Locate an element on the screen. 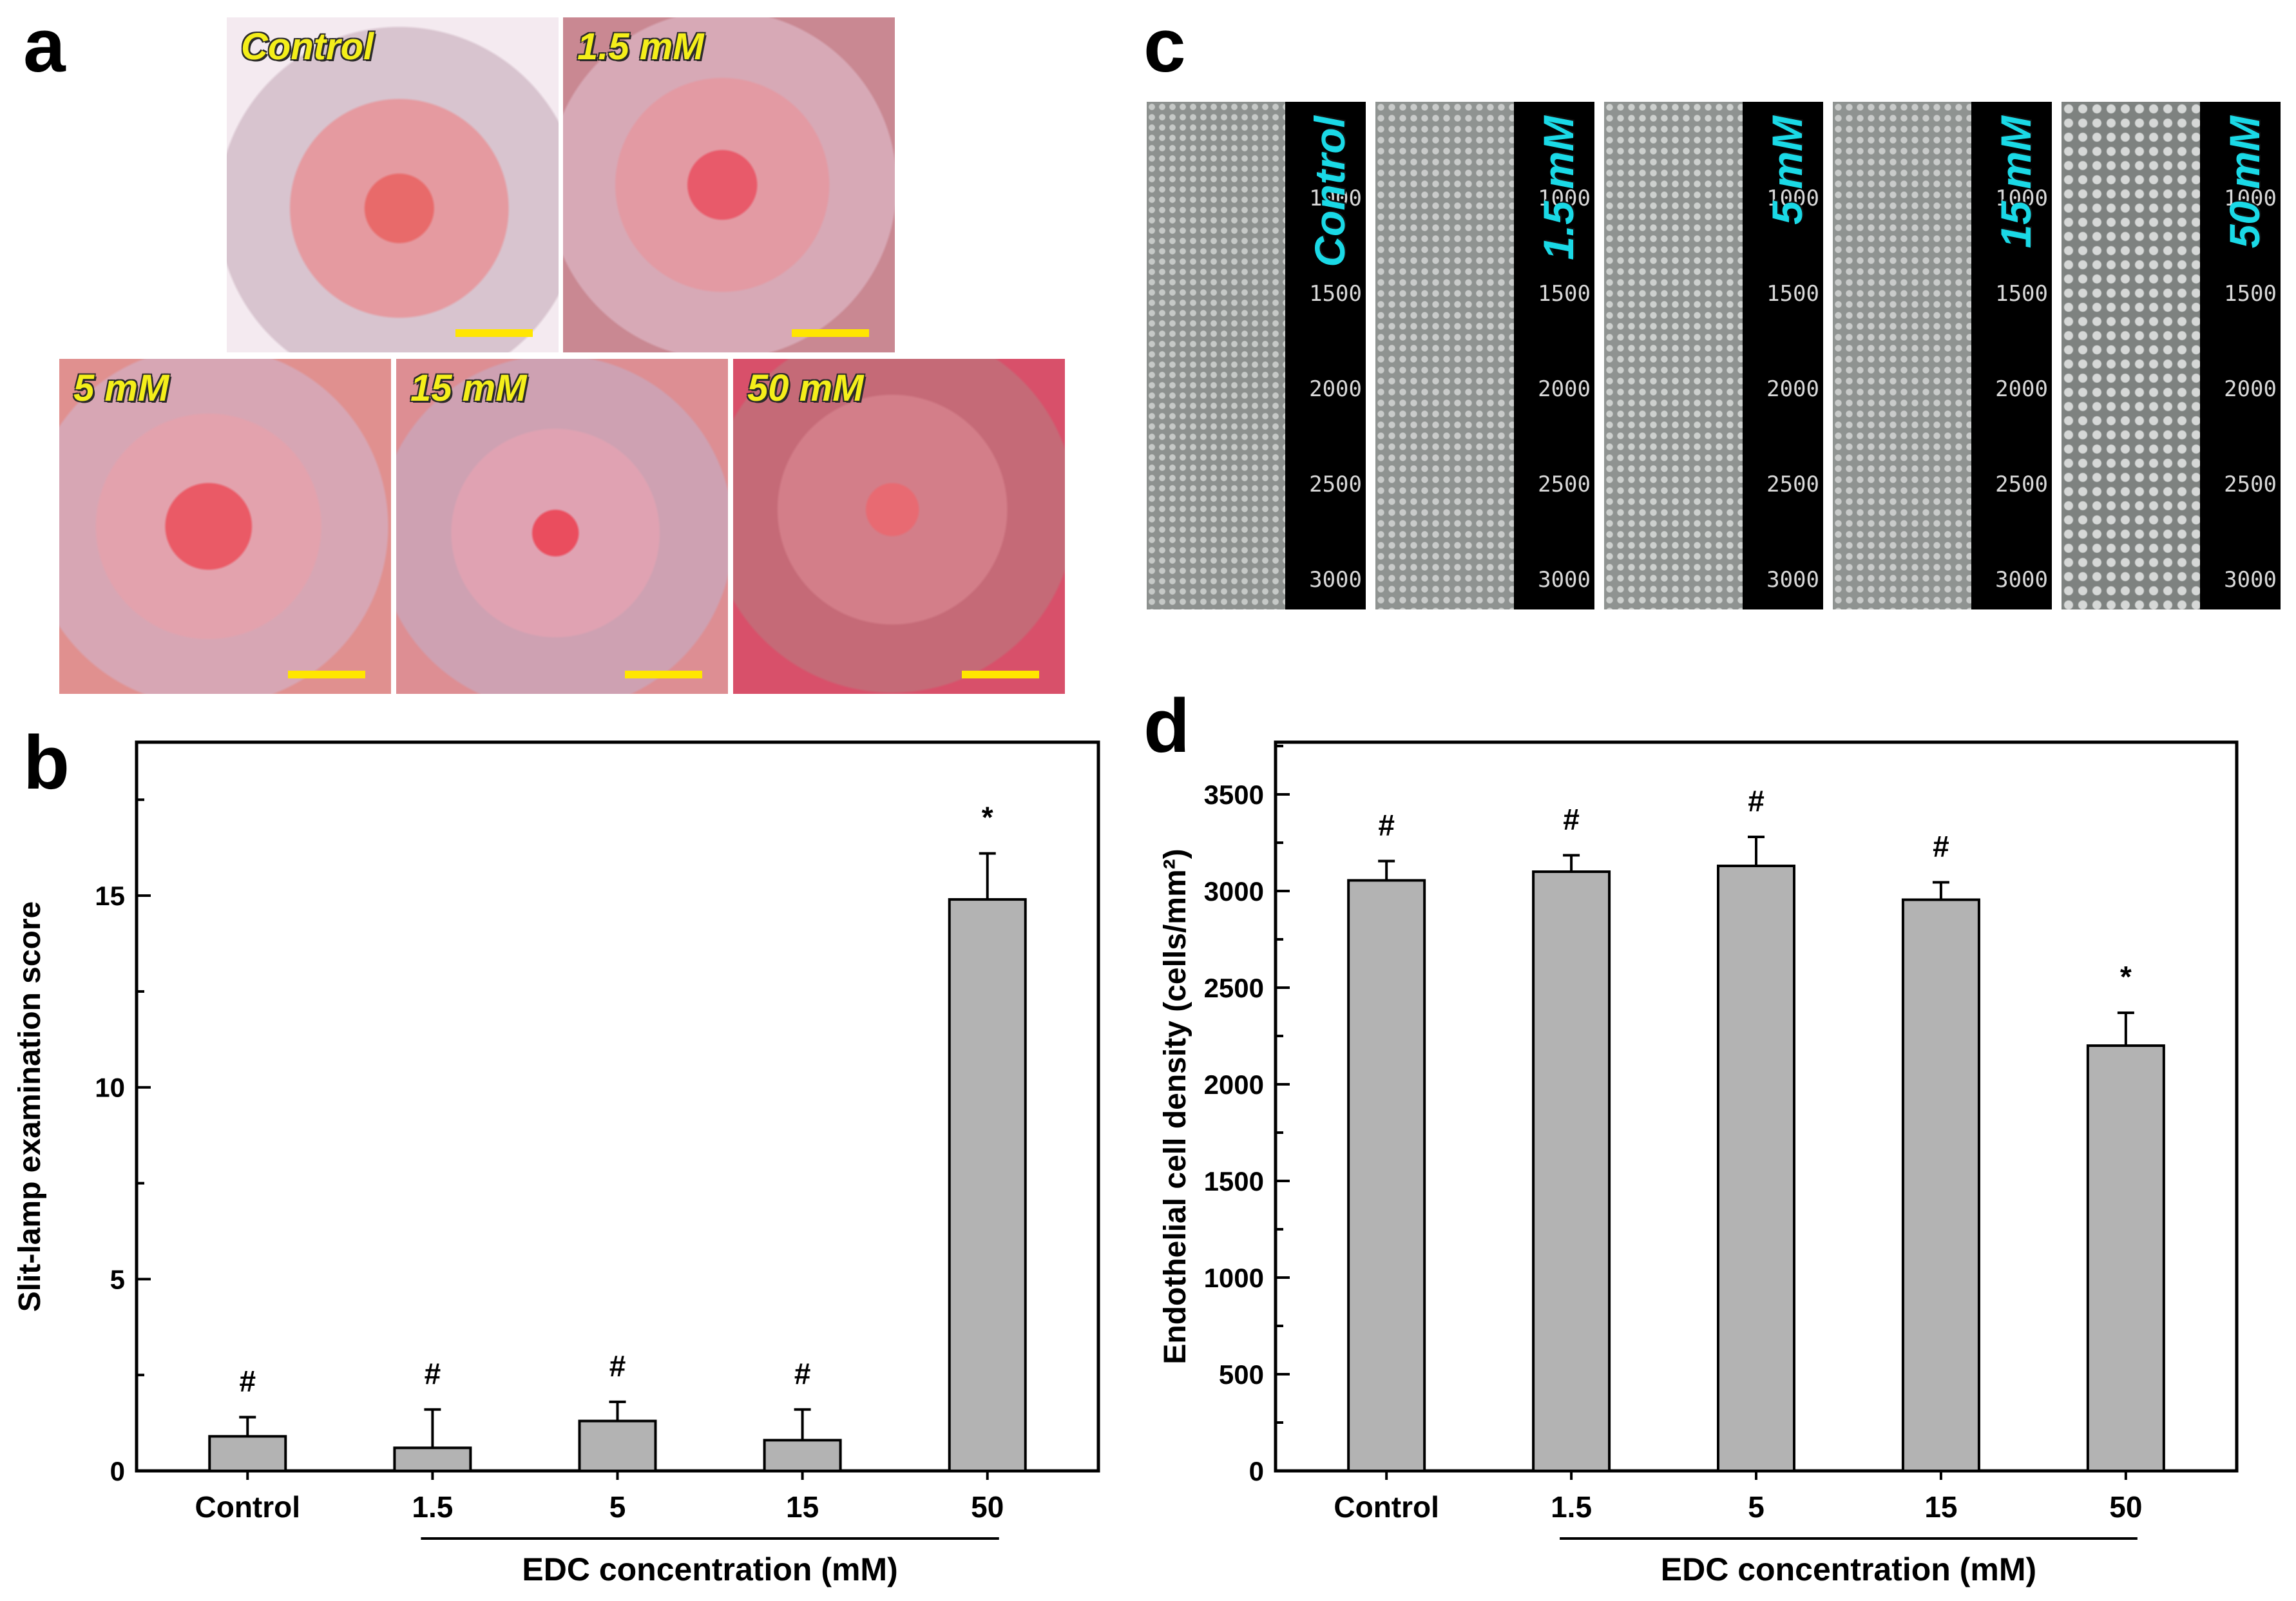 This screenshot has height=1601, width=2296. image-label: 15 mM is located at coordinates (2016, 182).